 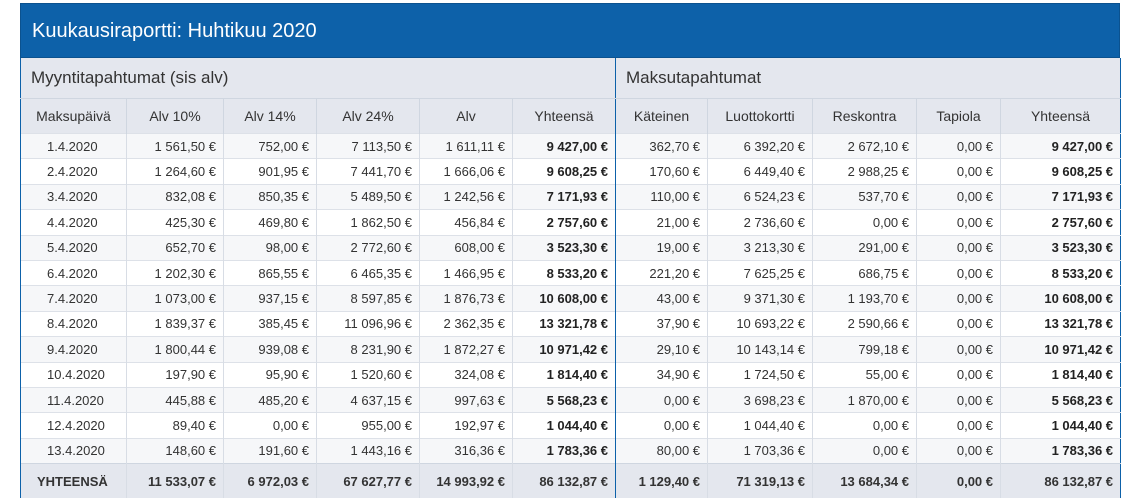 What do you see at coordinates (864, 323) in the screenshot?
I see `amount-cell: 2 590,66 €` at bounding box center [864, 323].